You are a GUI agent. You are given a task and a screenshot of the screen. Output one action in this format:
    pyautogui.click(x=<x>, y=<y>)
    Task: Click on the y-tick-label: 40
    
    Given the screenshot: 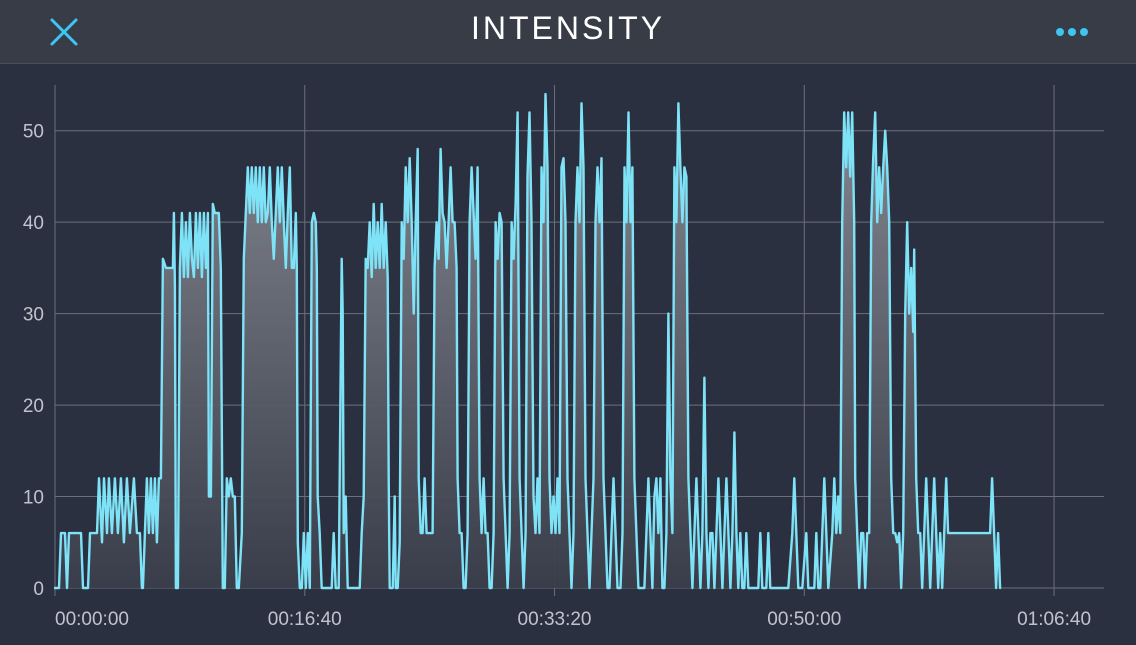 What is the action you would take?
    pyautogui.click(x=33, y=223)
    